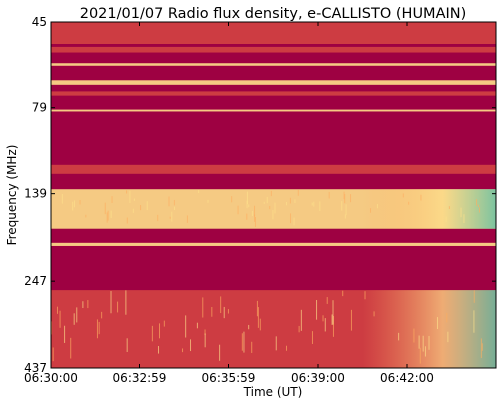 The height and width of the screenshot is (404, 504). What do you see at coordinates (140, 378) in the screenshot?
I see `x-tick-label: 06:32:59` at bounding box center [140, 378].